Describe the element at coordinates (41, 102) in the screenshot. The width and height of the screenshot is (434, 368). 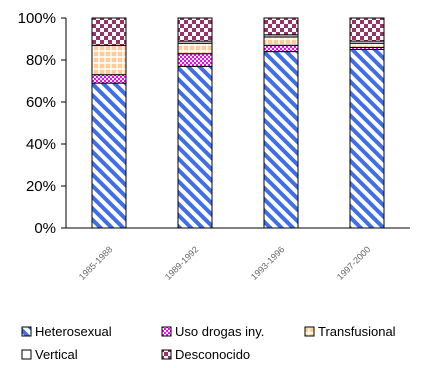
I see `y-tick-label: 60%` at that location.